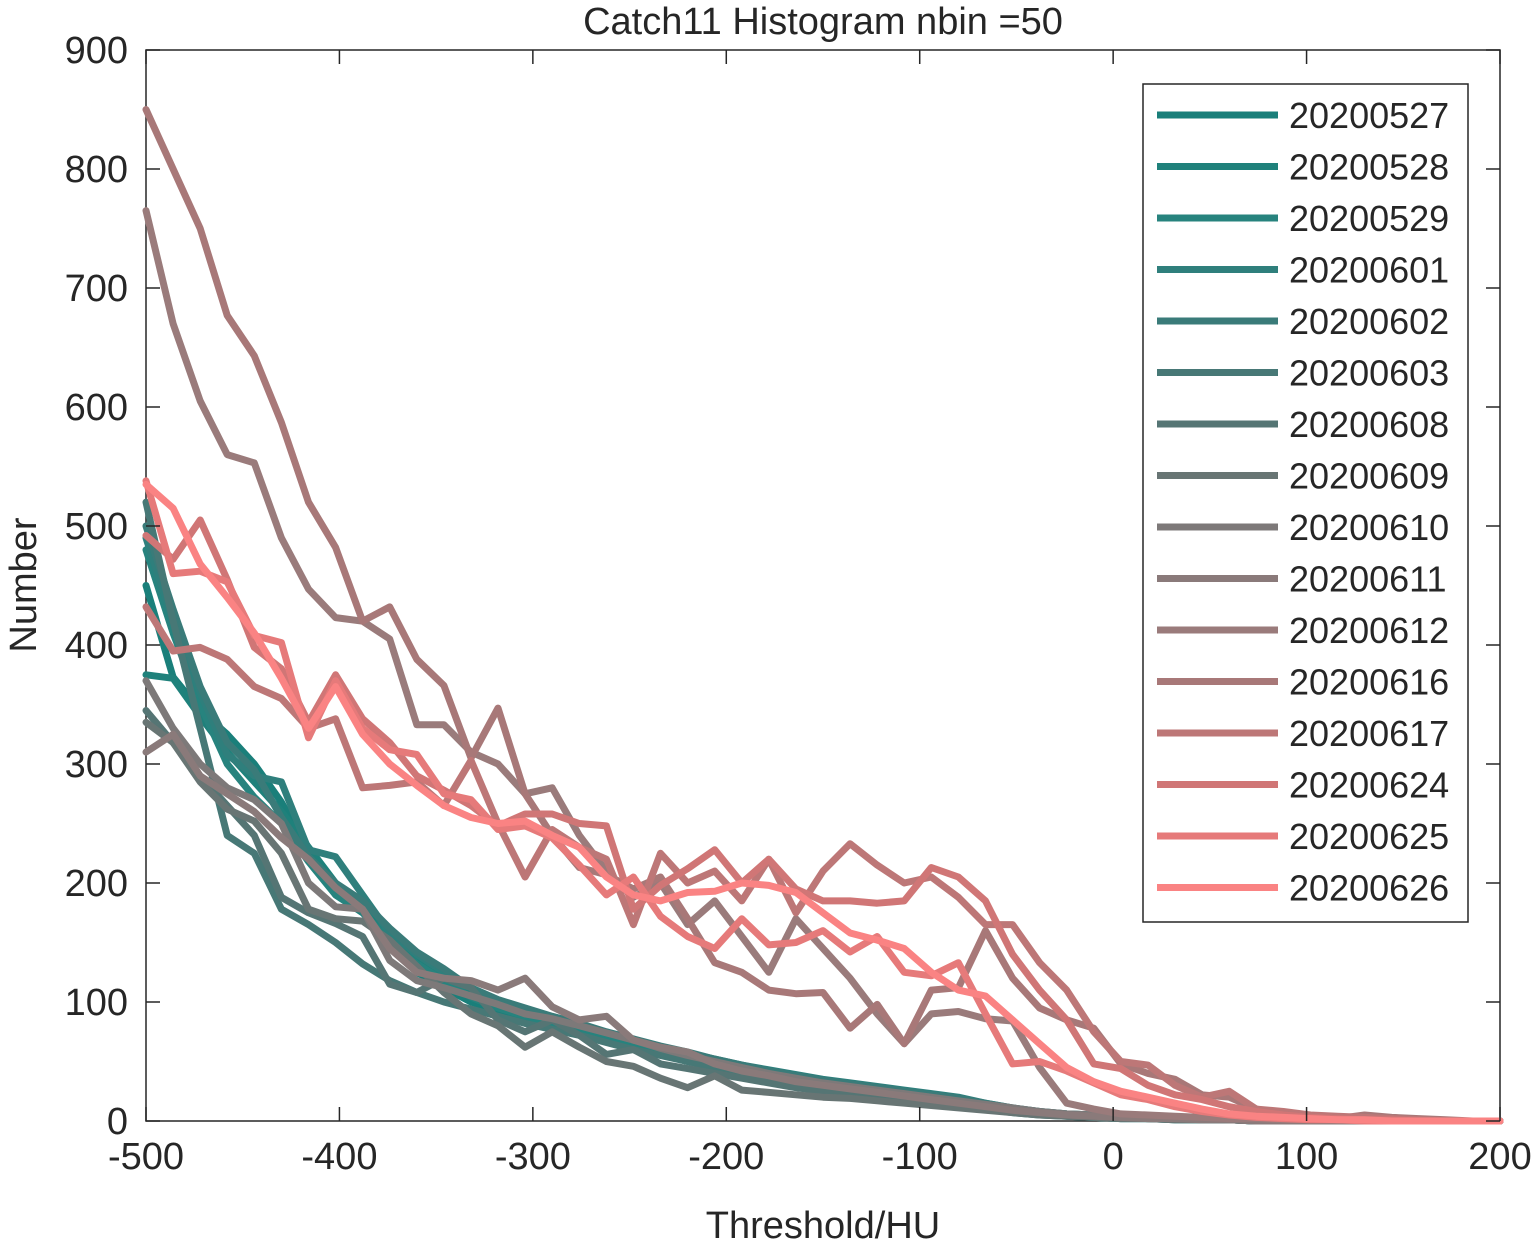  I want to click on x-tick-label: -400, so click(339, 1157).